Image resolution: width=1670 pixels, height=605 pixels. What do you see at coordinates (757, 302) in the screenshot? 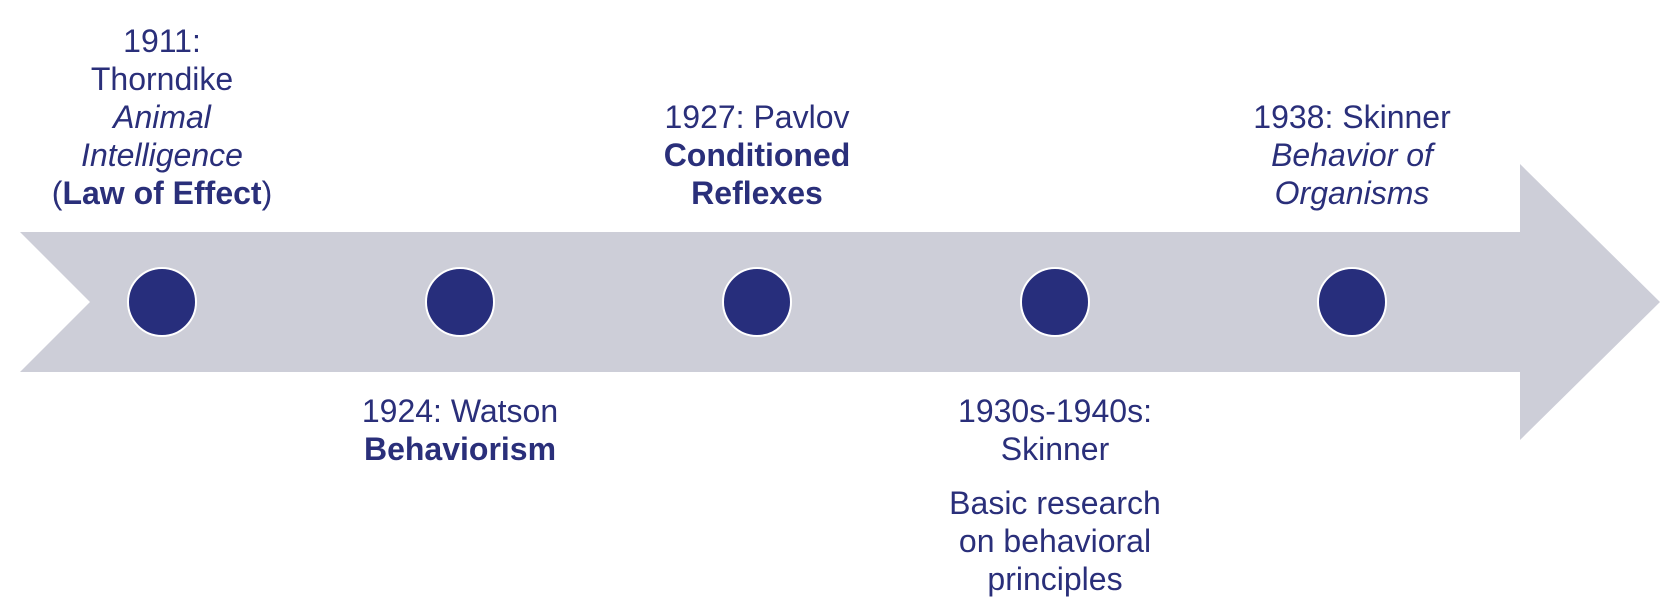
I see `timeline-dot-1927` at bounding box center [757, 302].